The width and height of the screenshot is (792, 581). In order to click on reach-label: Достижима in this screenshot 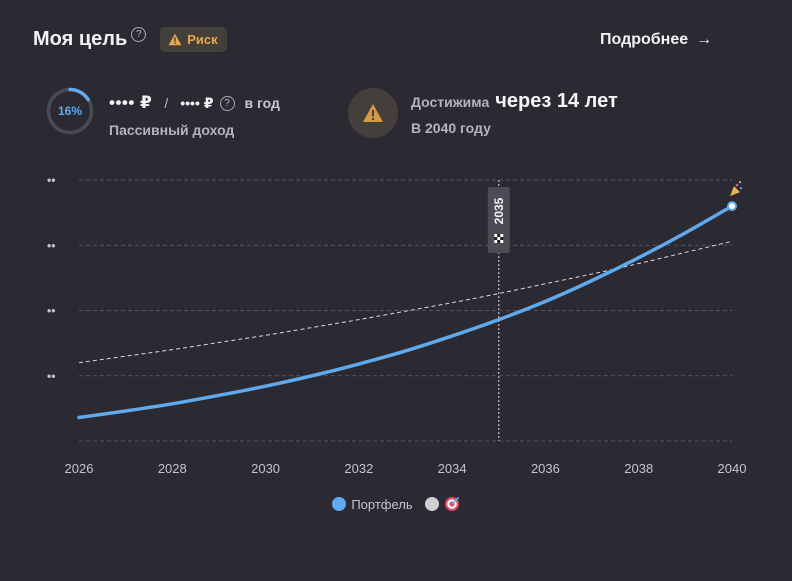, I will do `click(450, 102)`.